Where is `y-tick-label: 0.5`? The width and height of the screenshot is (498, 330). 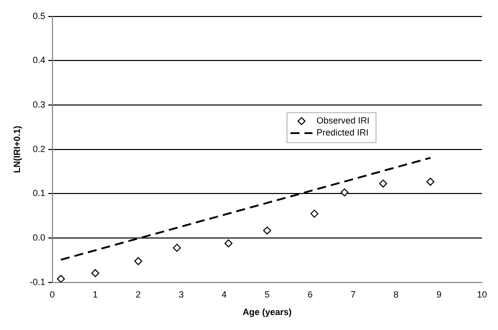 y-tick-label: 0.5 is located at coordinates (39, 15).